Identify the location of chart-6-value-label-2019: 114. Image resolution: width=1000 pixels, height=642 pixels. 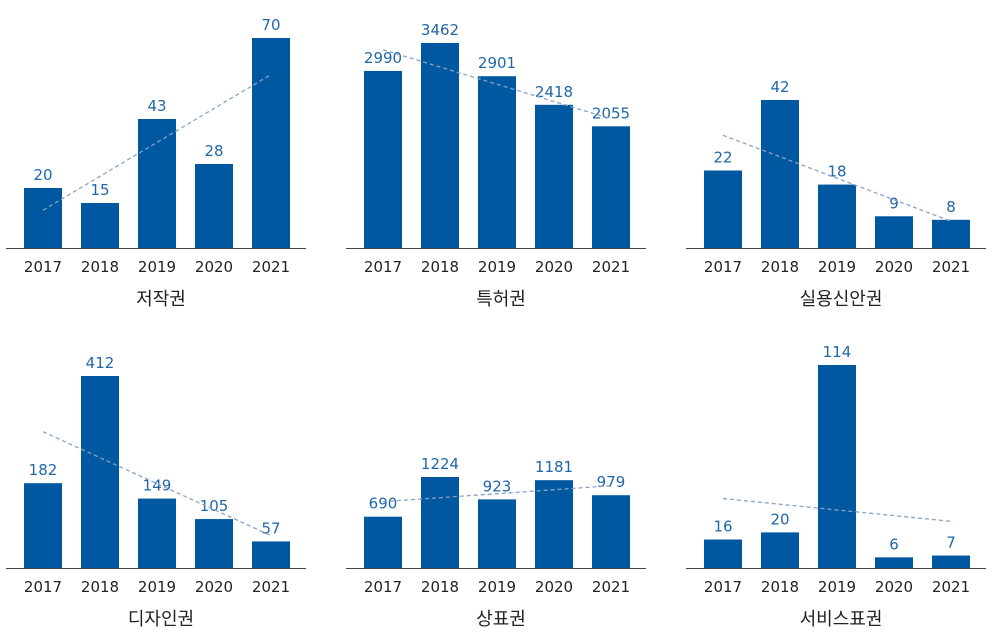
(837, 352).